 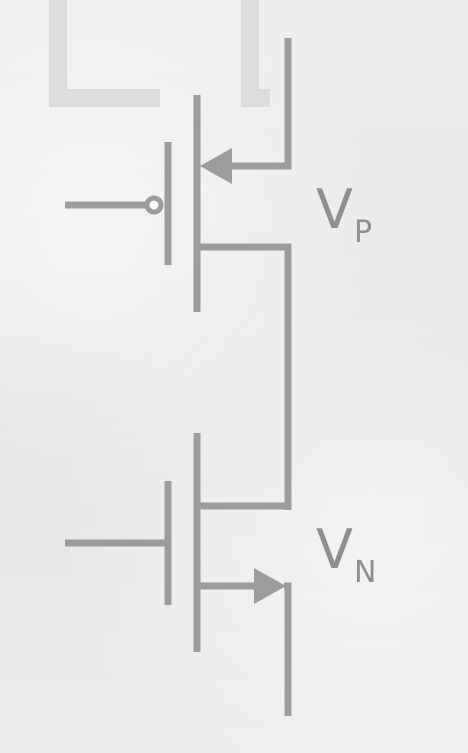 What do you see at coordinates (363, 232) in the screenshot?
I see `vp-label-sub: P` at bounding box center [363, 232].